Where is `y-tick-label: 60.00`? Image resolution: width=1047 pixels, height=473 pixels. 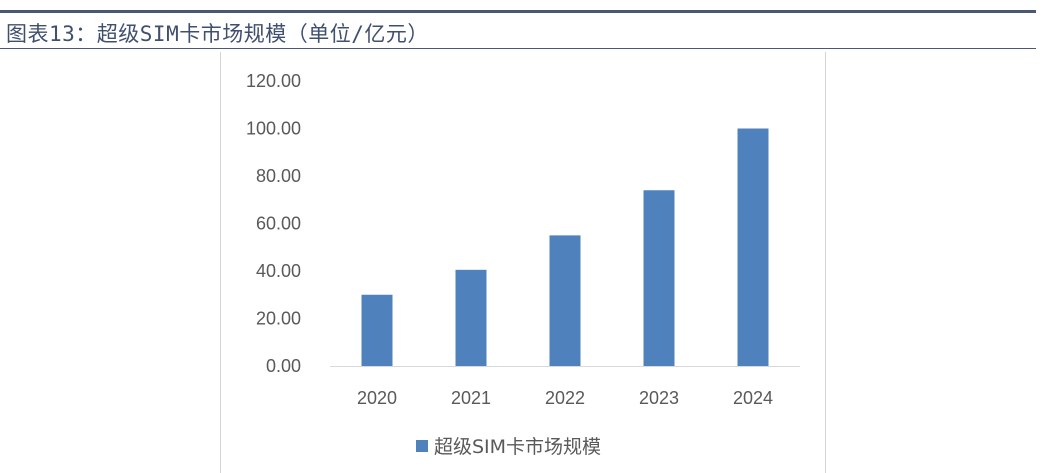
y-tick-label: 60.00 is located at coordinates (278, 224).